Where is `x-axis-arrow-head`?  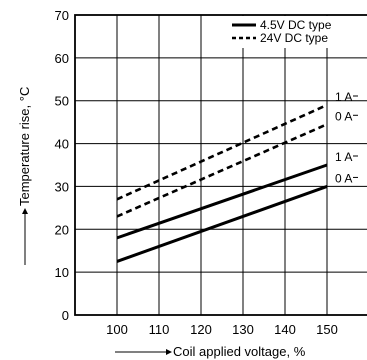 x-axis-arrow-head is located at coordinates (169, 352).